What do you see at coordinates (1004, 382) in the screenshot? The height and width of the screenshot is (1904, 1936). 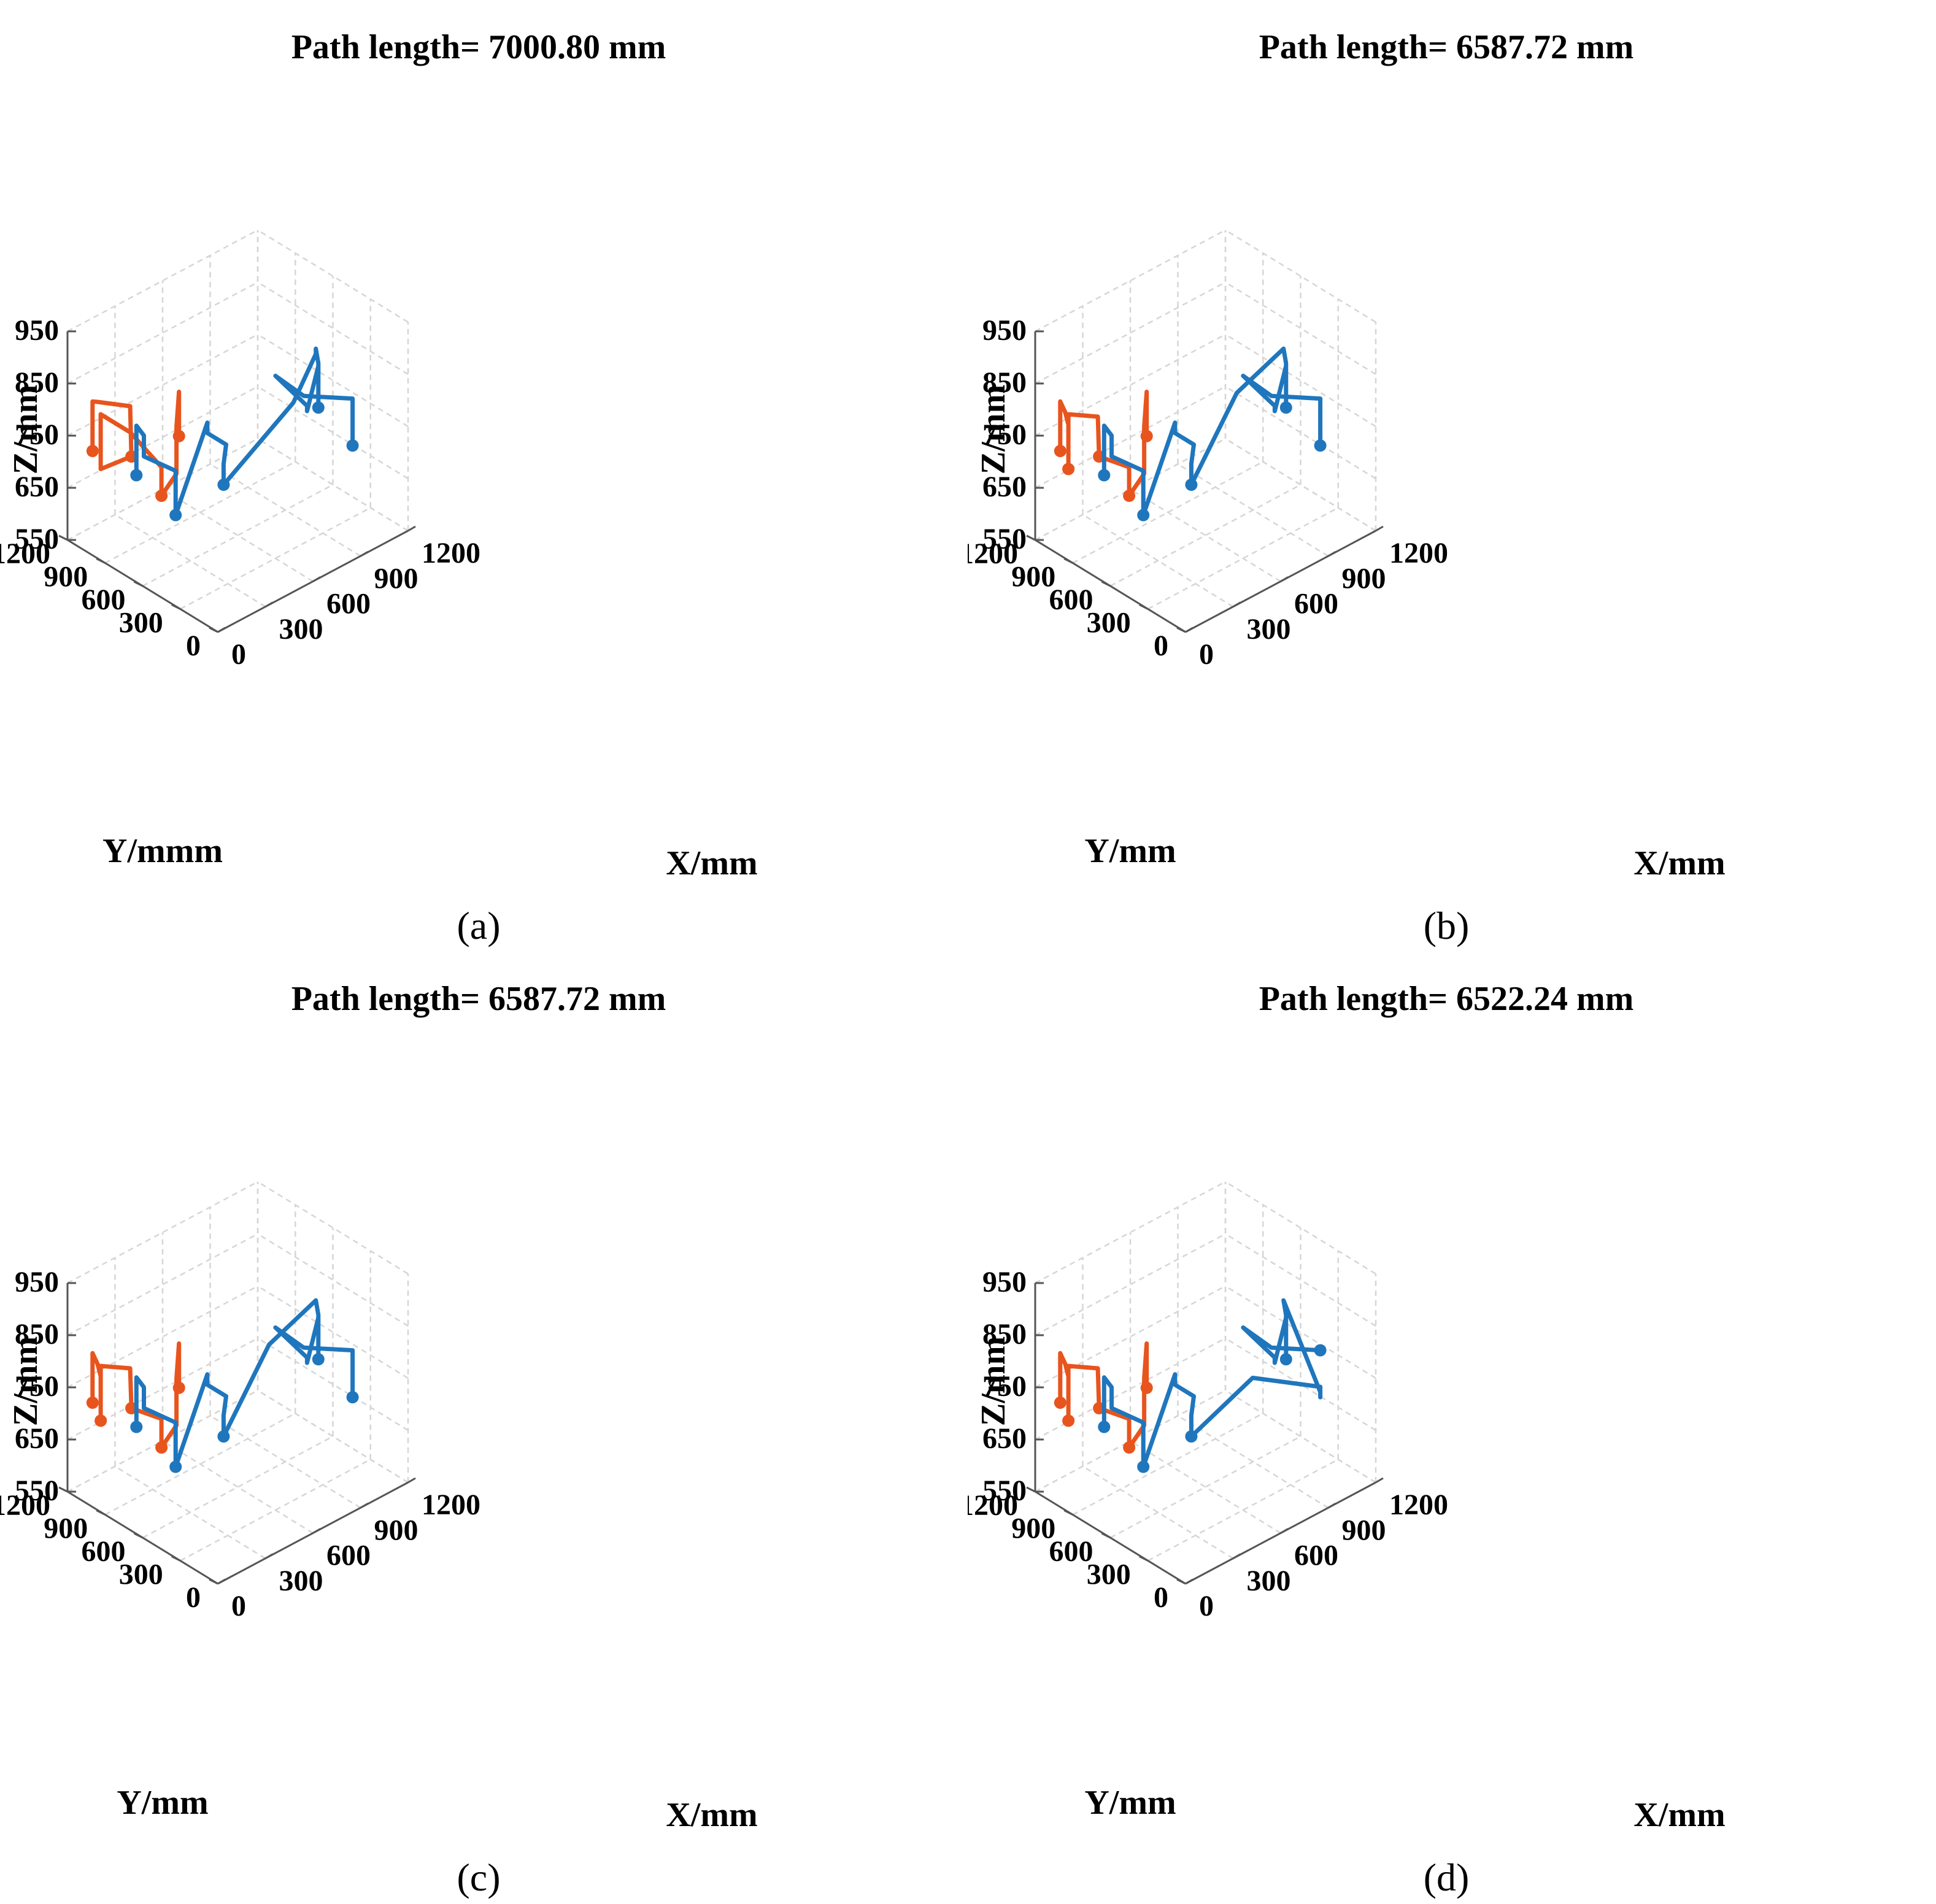 I see `z-tick-label: 850` at bounding box center [1004, 382].